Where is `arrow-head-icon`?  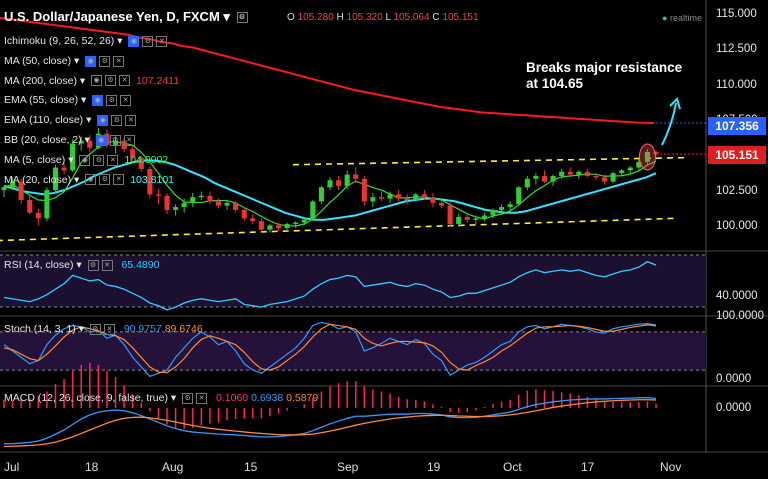 arrow-head-icon is located at coordinates (675, 103).